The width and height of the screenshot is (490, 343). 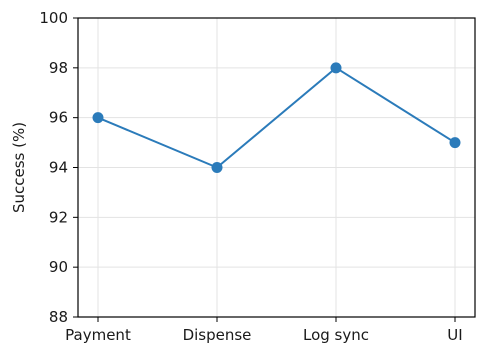 I want to click on y-tick-label: 96, so click(x=58, y=118).